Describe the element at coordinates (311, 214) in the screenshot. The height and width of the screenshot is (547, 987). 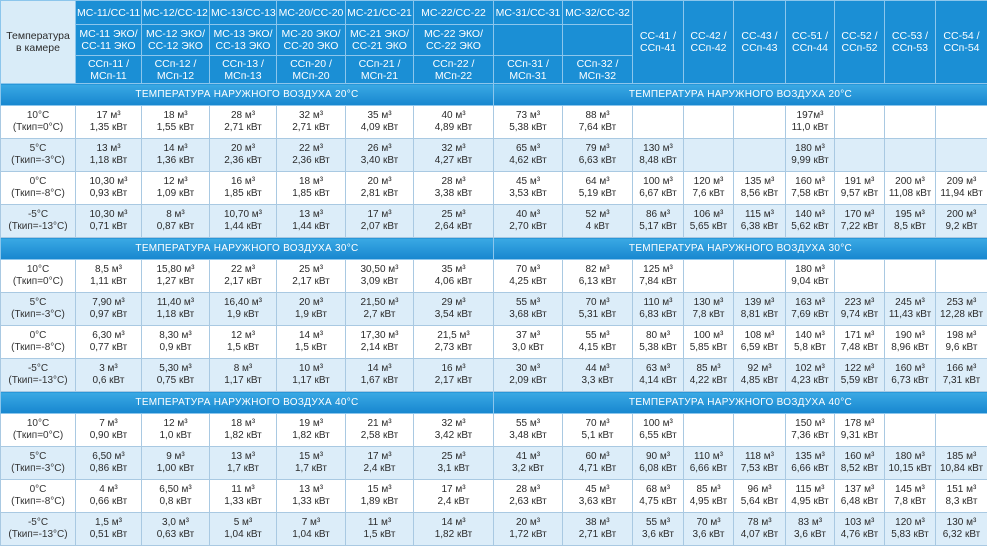
I see `text-line: 13 м³` at that location.